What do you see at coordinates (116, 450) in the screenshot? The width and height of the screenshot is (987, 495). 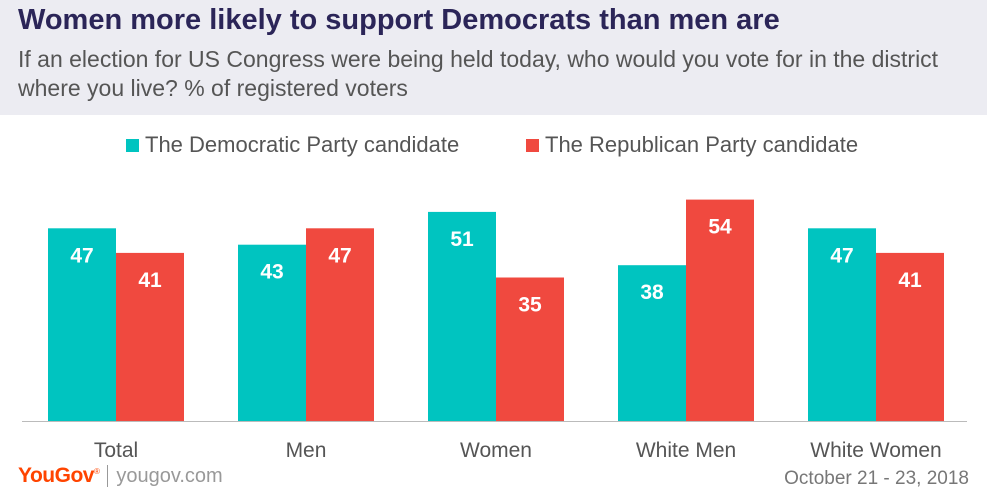 I see `category-label-total: Total` at bounding box center [116, 450].